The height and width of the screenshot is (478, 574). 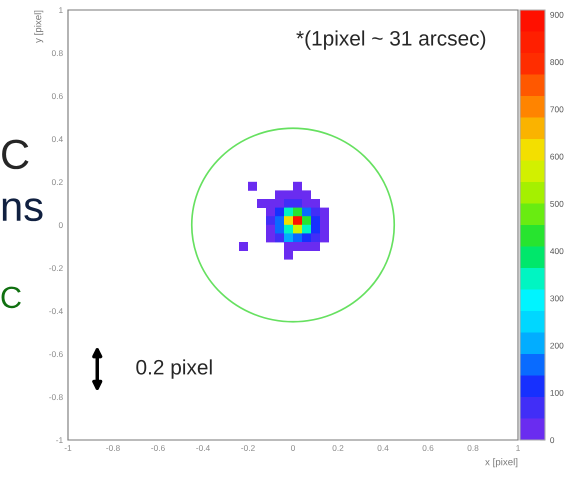 What do you see at coordinates (338, 448) in the screenshot?
I see `x-tick-label: 0.2` at bounding box center [338, 448].